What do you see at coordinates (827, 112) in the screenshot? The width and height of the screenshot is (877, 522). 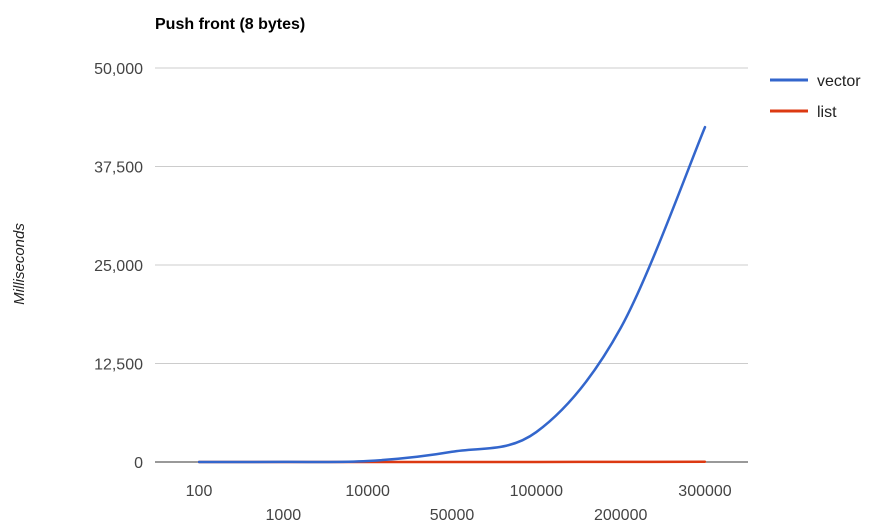 I see `legend-label-list: list` at bounding box center [827, 112].